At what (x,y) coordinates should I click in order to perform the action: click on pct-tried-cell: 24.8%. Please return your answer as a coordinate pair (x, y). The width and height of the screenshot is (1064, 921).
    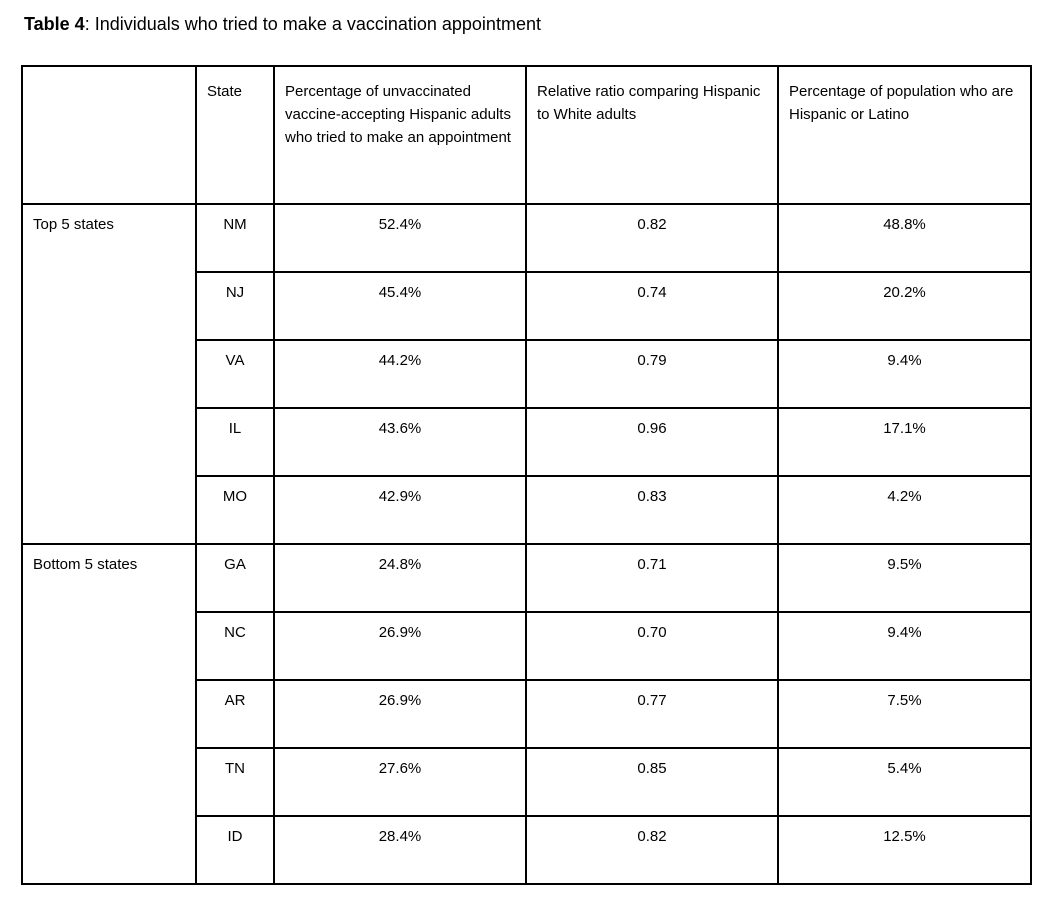
    Looking at the image, I should click on (400, 578).